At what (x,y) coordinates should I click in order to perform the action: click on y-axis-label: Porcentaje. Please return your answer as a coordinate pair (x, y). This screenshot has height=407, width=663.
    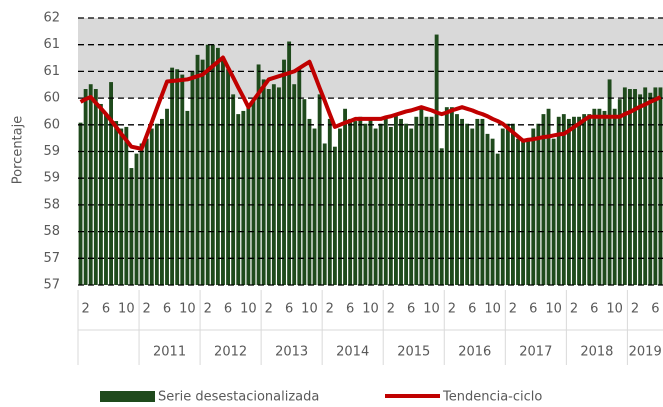
    Looking at the image, I should click on (18, 150).